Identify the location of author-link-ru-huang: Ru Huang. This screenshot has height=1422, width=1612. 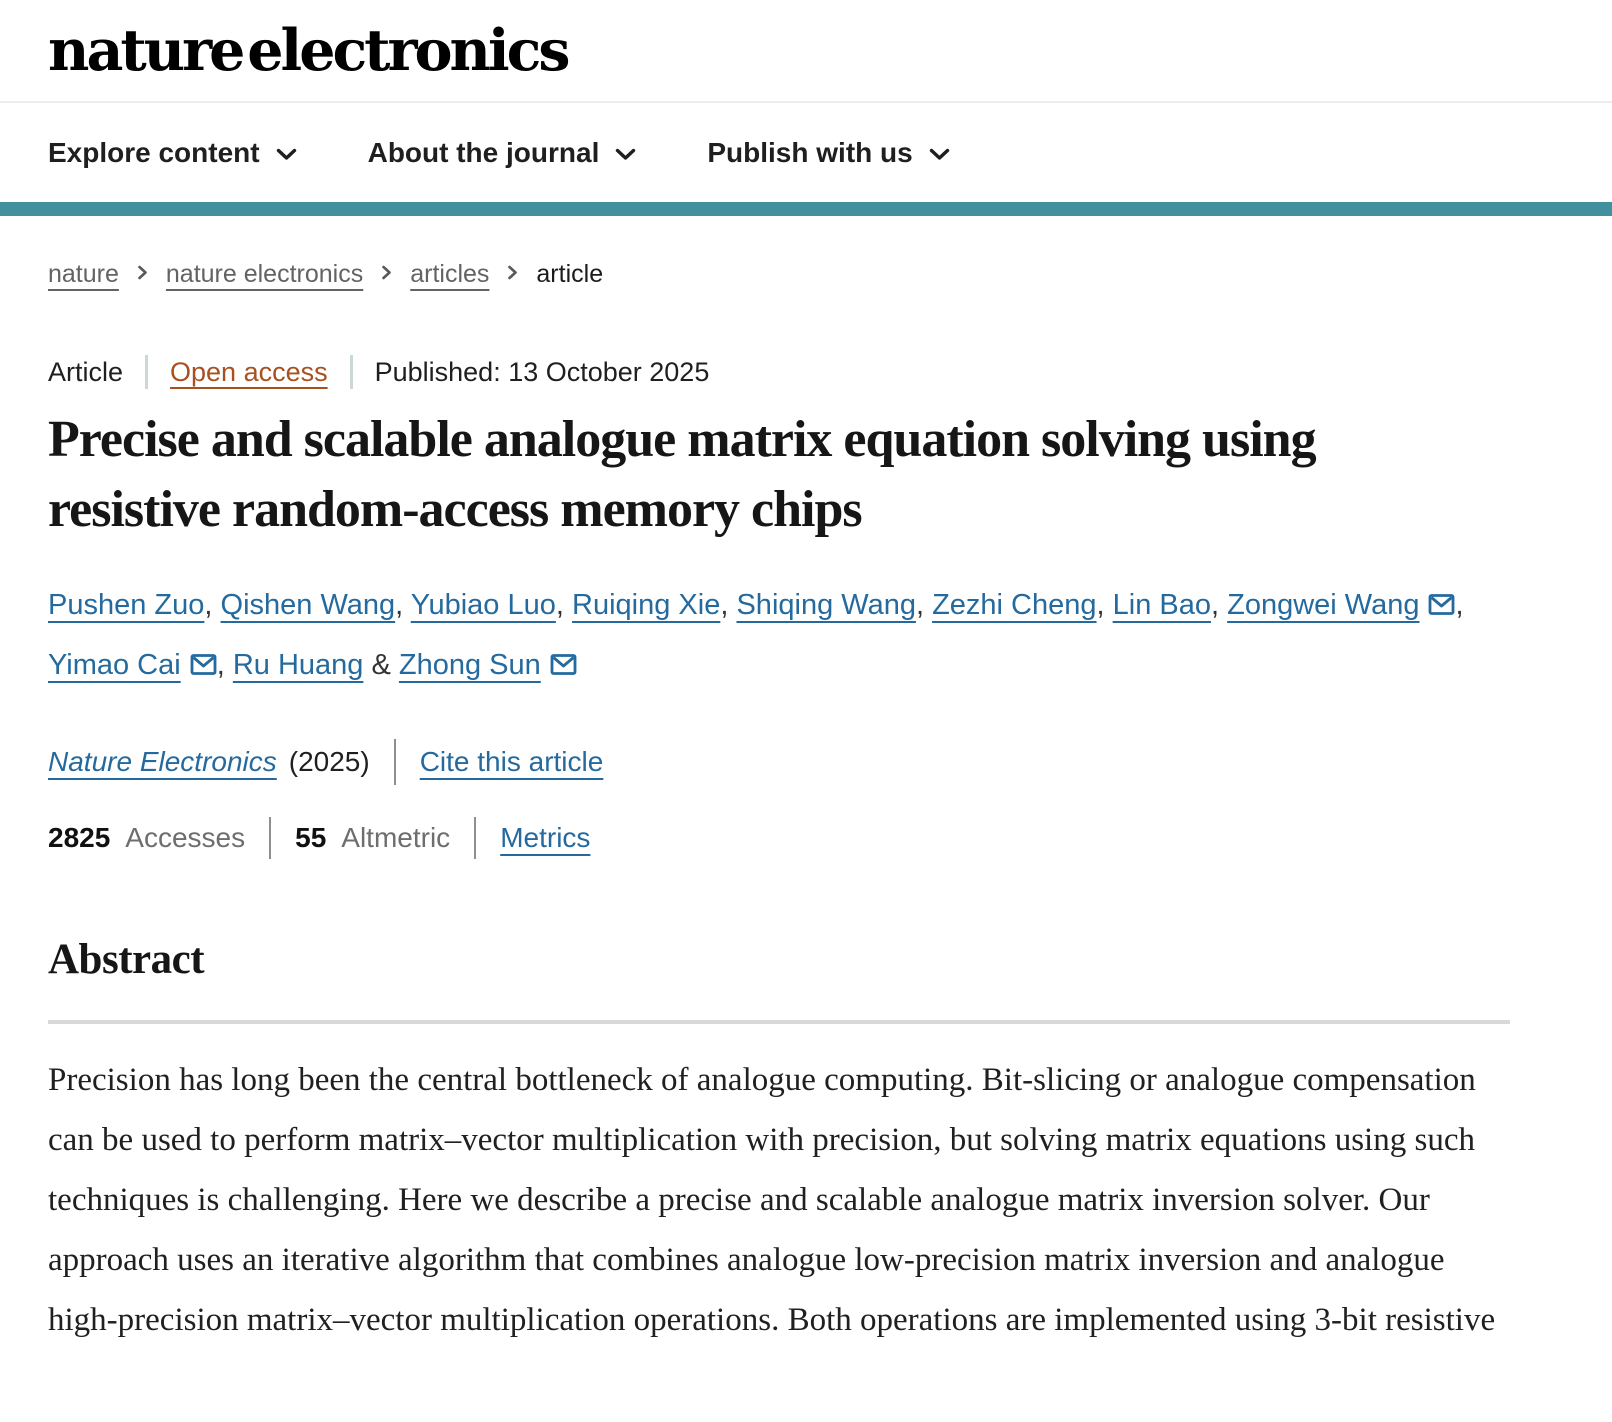
(298, 665).